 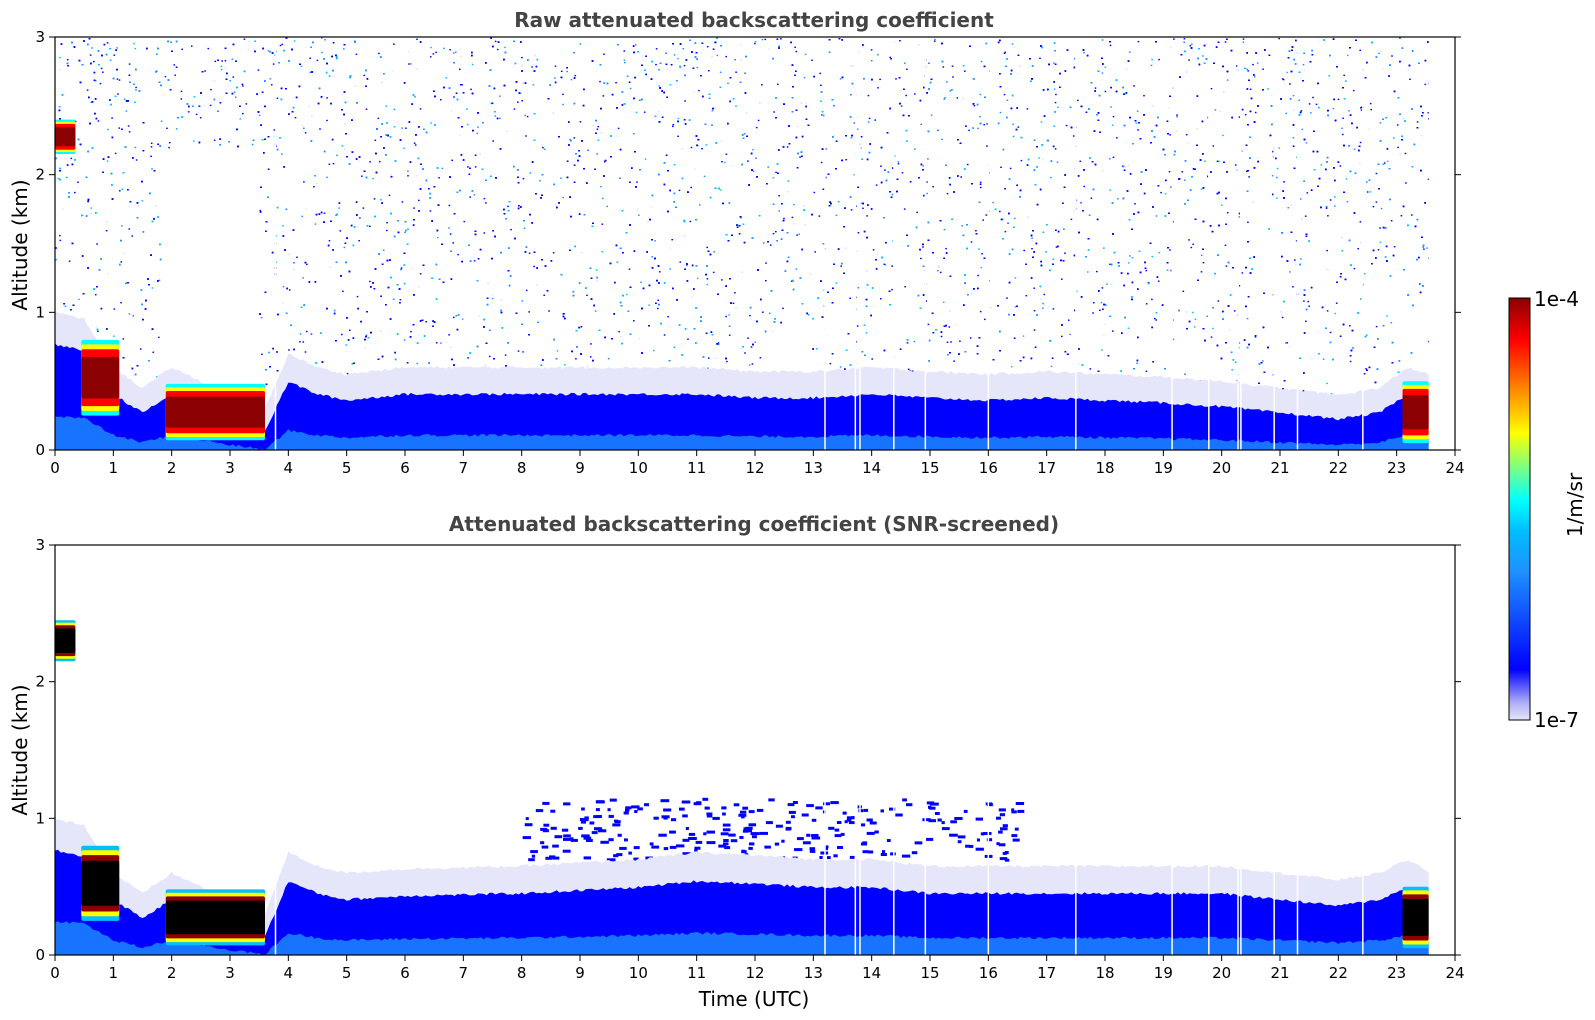 I want to click on colorbar-gradient, so click(x=1519, y=509).